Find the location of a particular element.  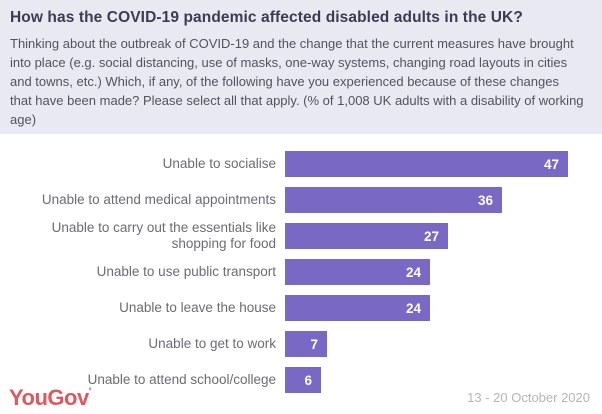

bar-value-label: 6 is located at coordinates (308, 380).